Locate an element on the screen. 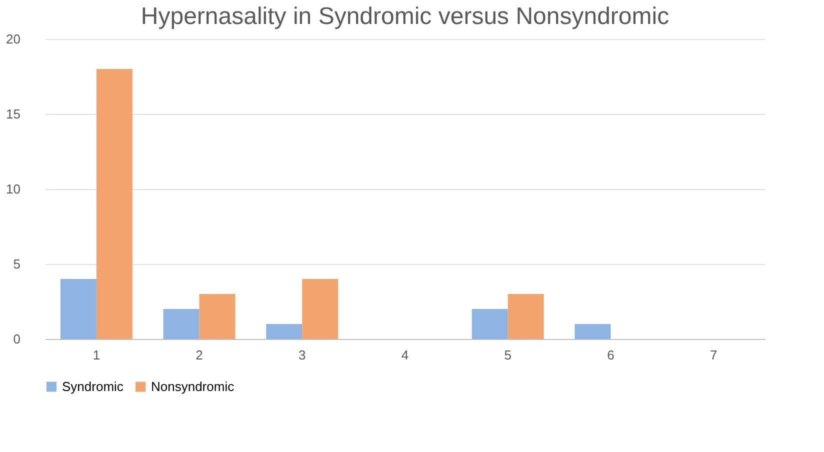 The width and height of the screenshot is (824, 452). y-tick-label: 20 is located at coordinates (13, 39).